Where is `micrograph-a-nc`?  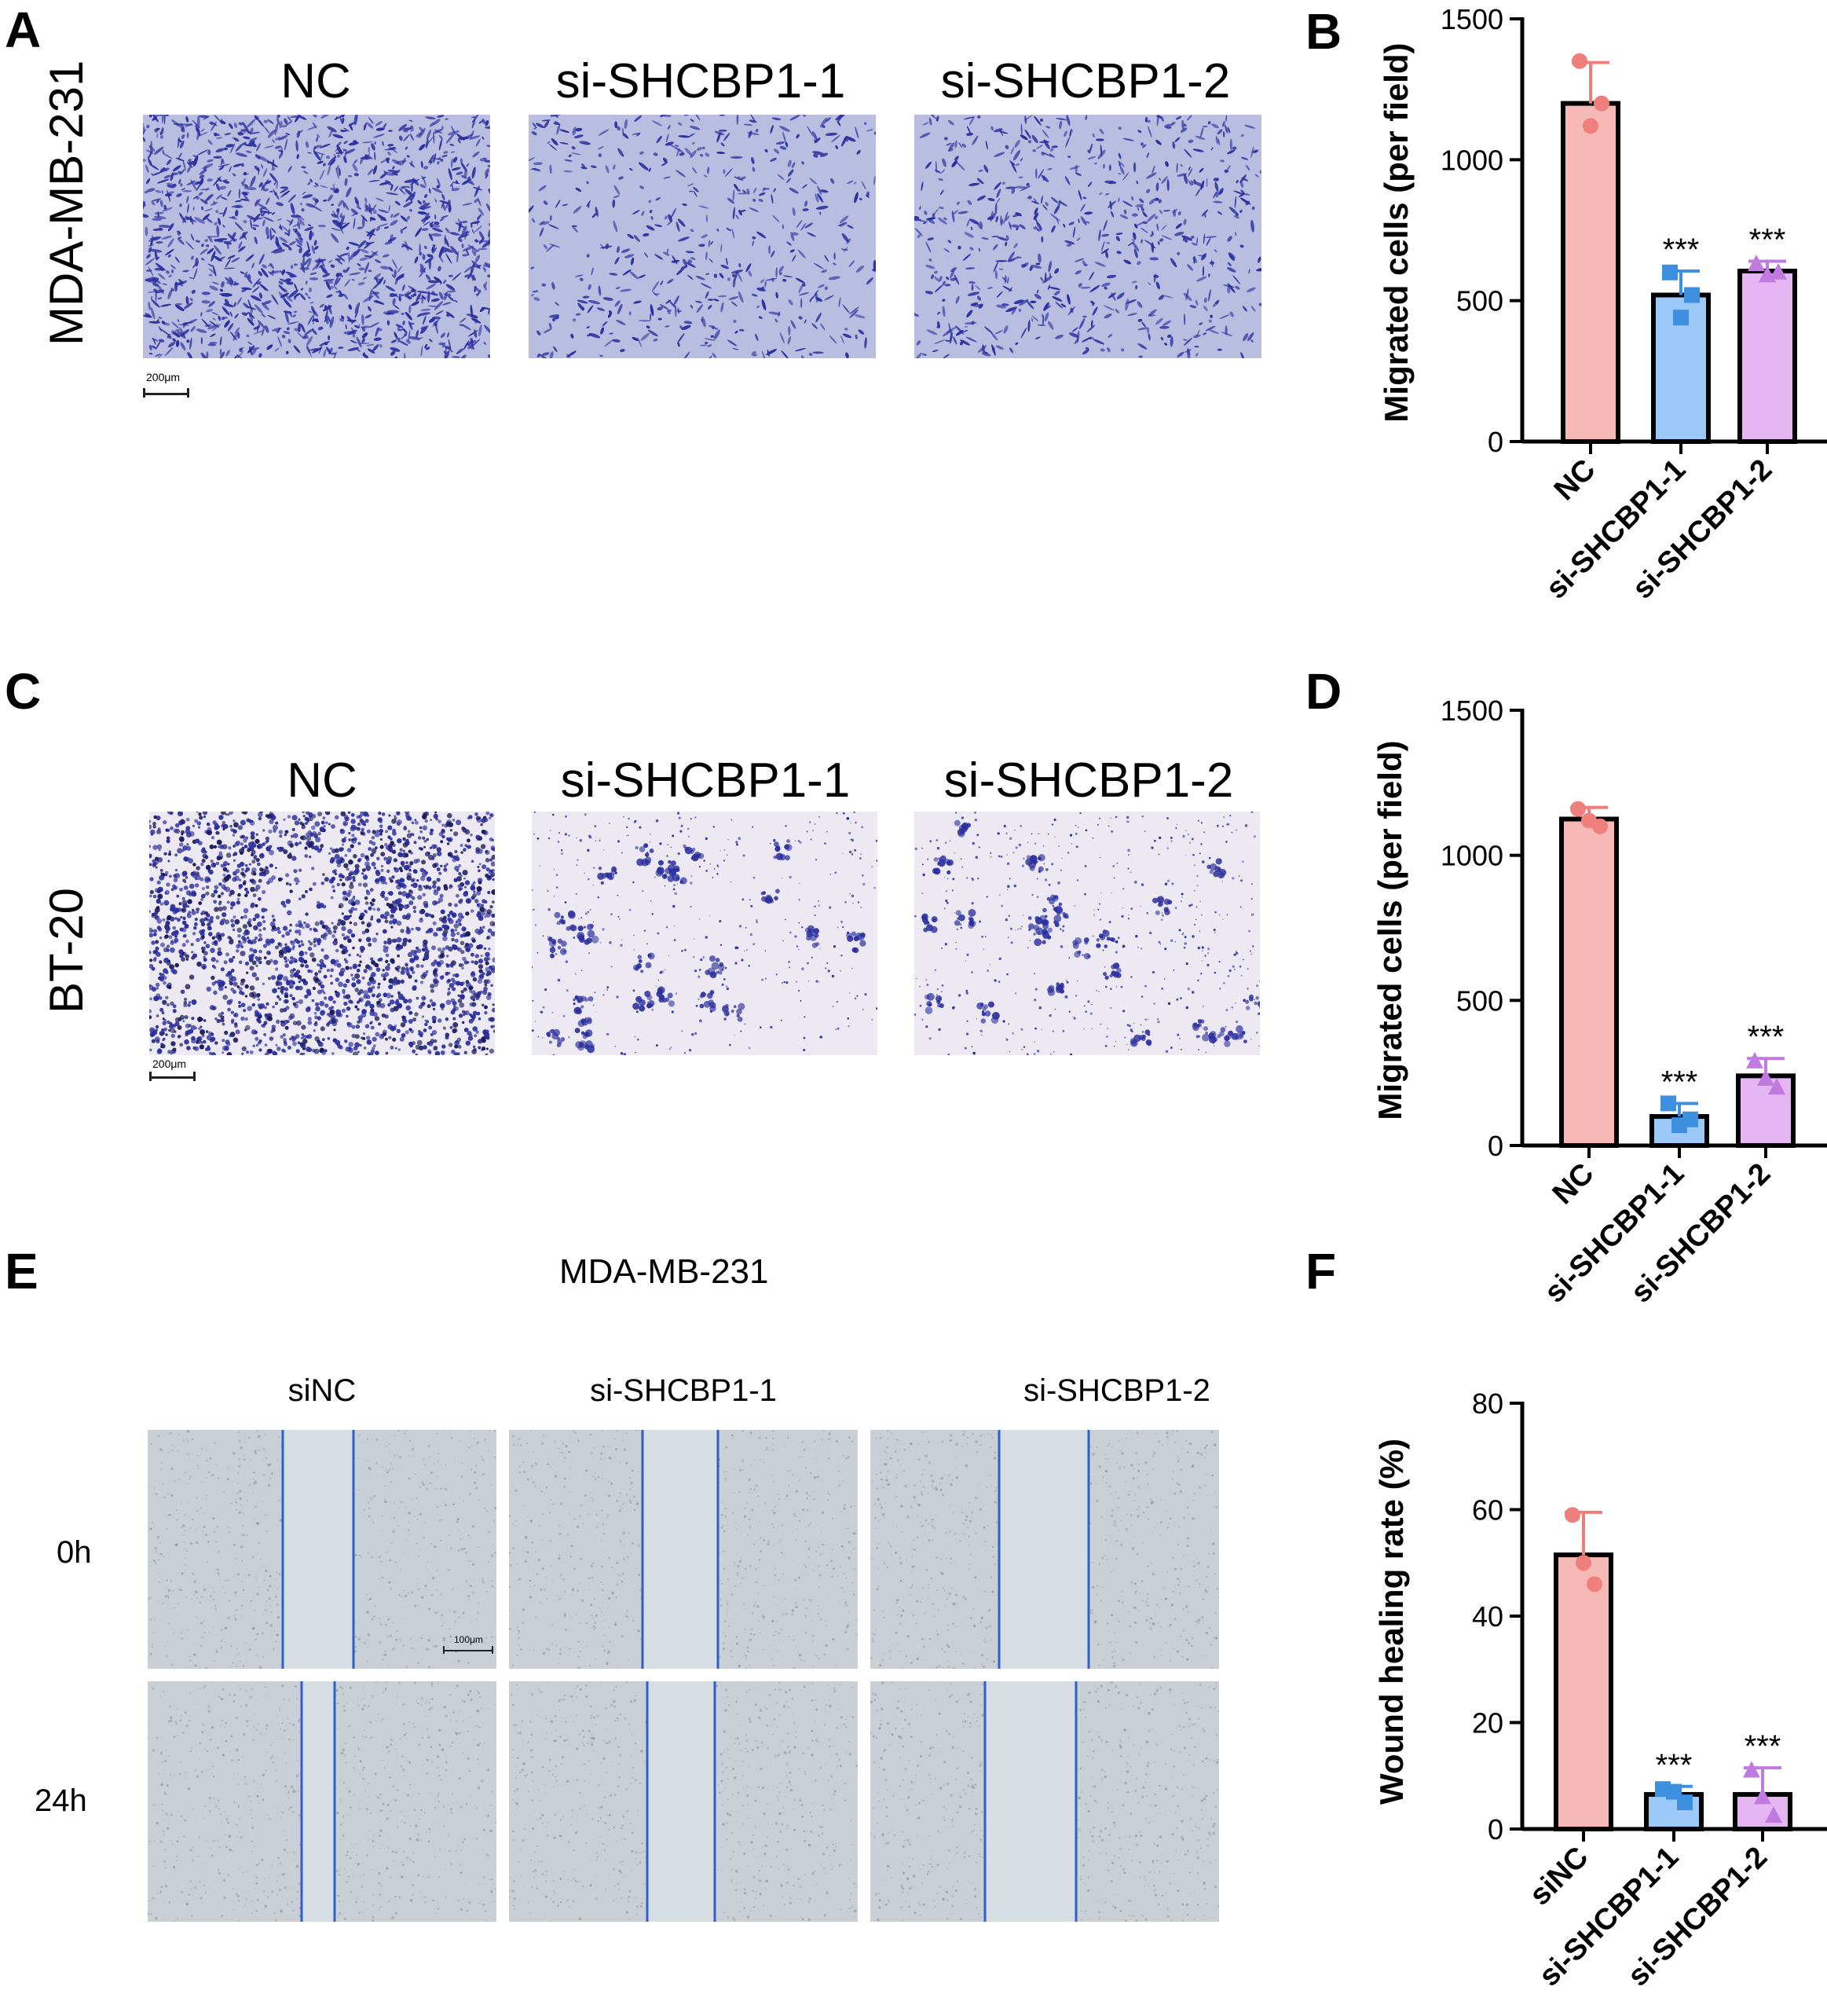 micrograph-a-nc is located at coordinates (316, 236).